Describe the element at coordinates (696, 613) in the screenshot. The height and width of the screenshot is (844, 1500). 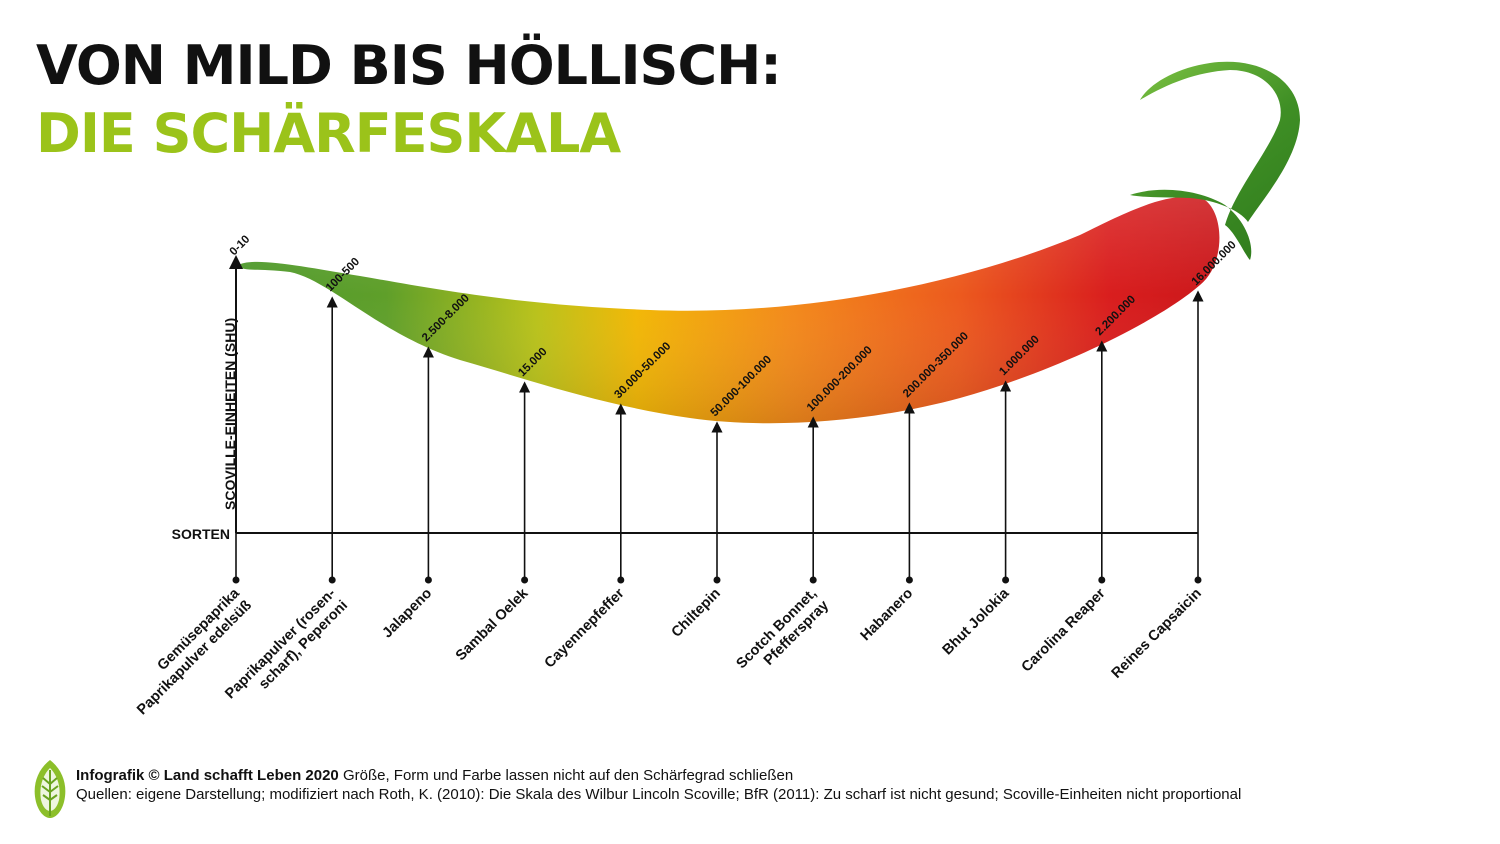
I see `category-label-5: Chiltepin` at that location.